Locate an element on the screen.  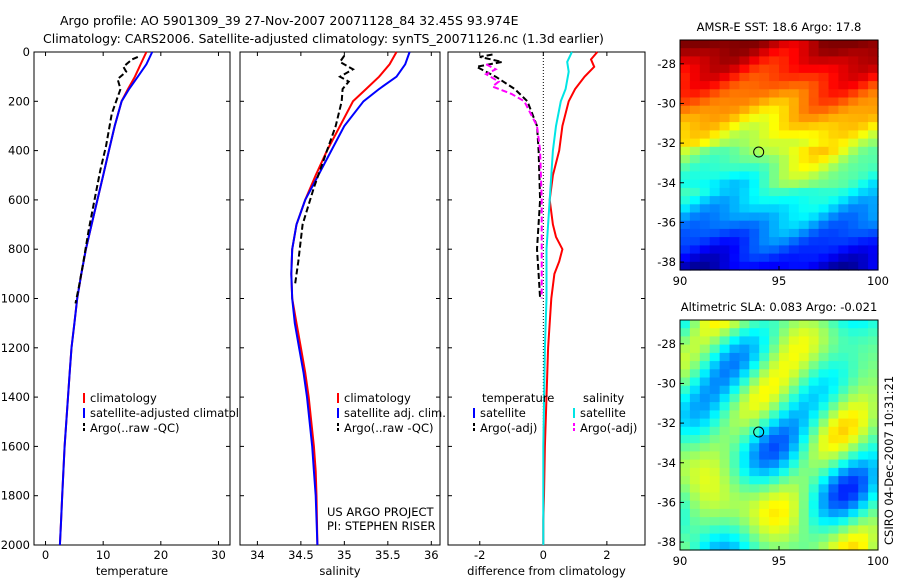
legend-label: salinity is located at coordinates (603, 398).